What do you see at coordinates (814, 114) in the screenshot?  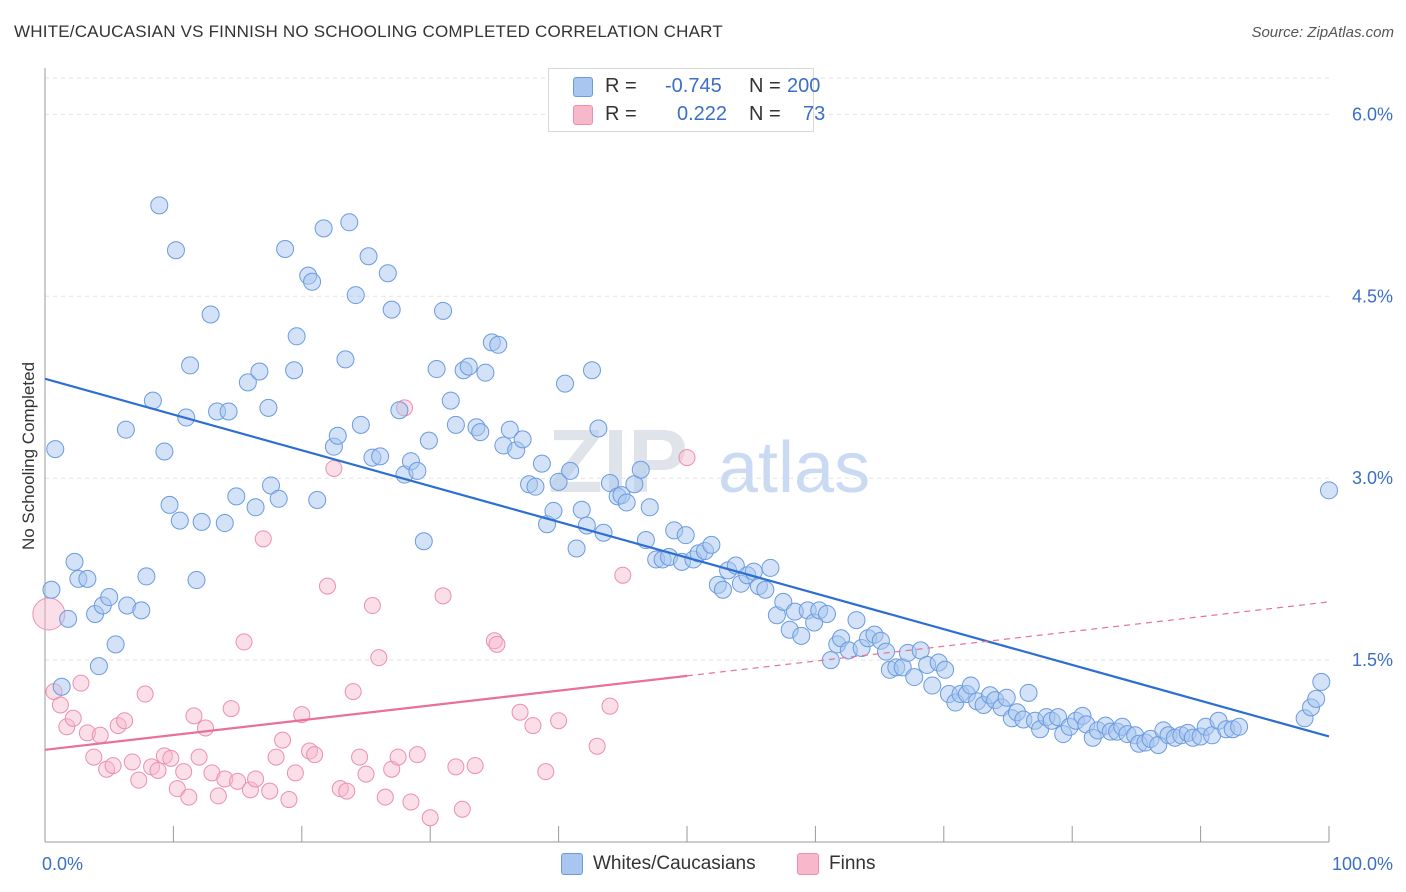 I see `legend-n-value-finns: 73` at bounding box center [814, 114].